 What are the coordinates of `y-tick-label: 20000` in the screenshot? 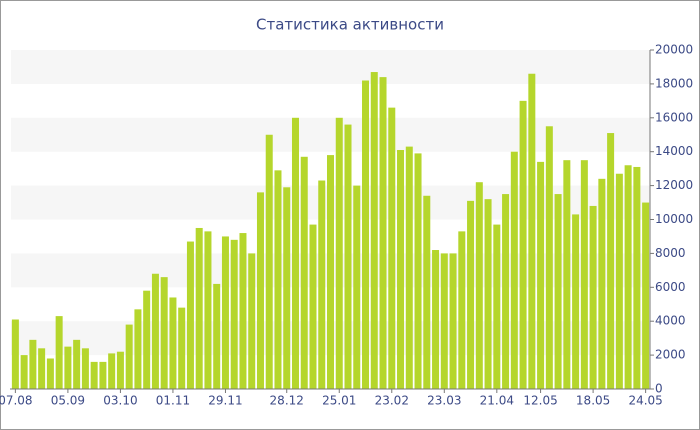 It's located at (674, 50).